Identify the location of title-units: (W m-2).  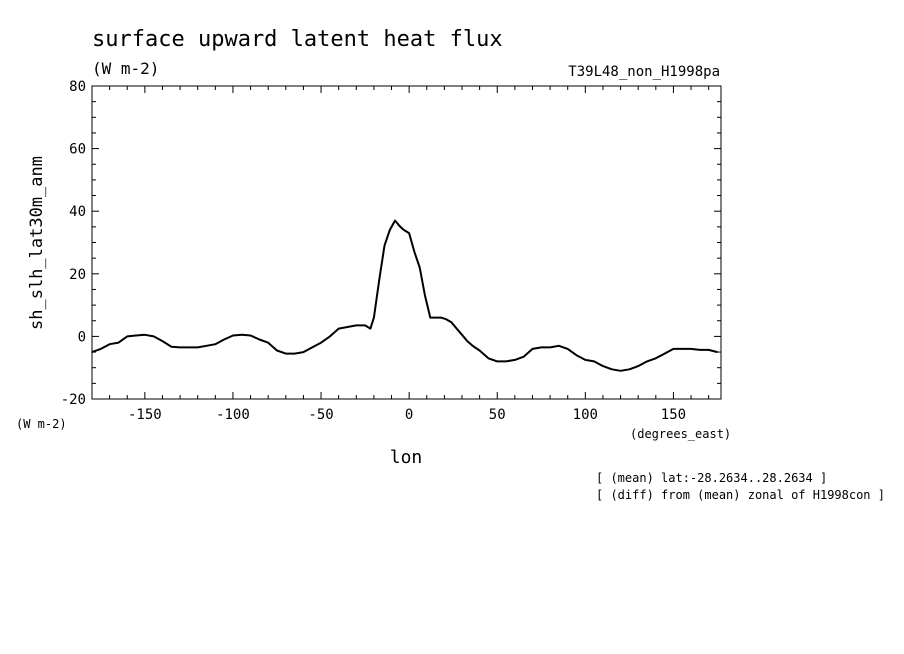
(125, 68).